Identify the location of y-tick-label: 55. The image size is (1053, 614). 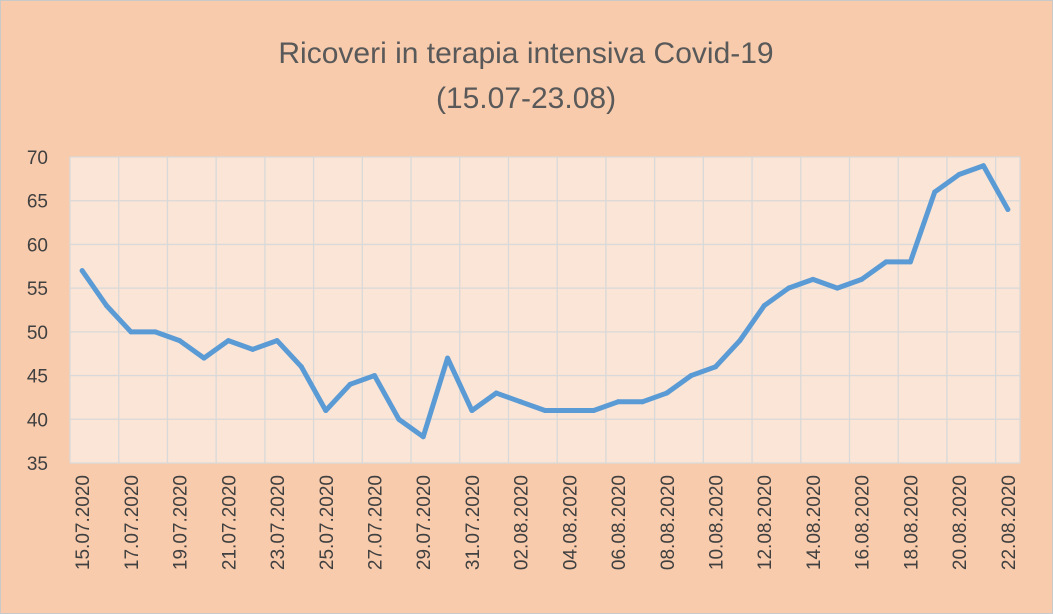
(37, 289).